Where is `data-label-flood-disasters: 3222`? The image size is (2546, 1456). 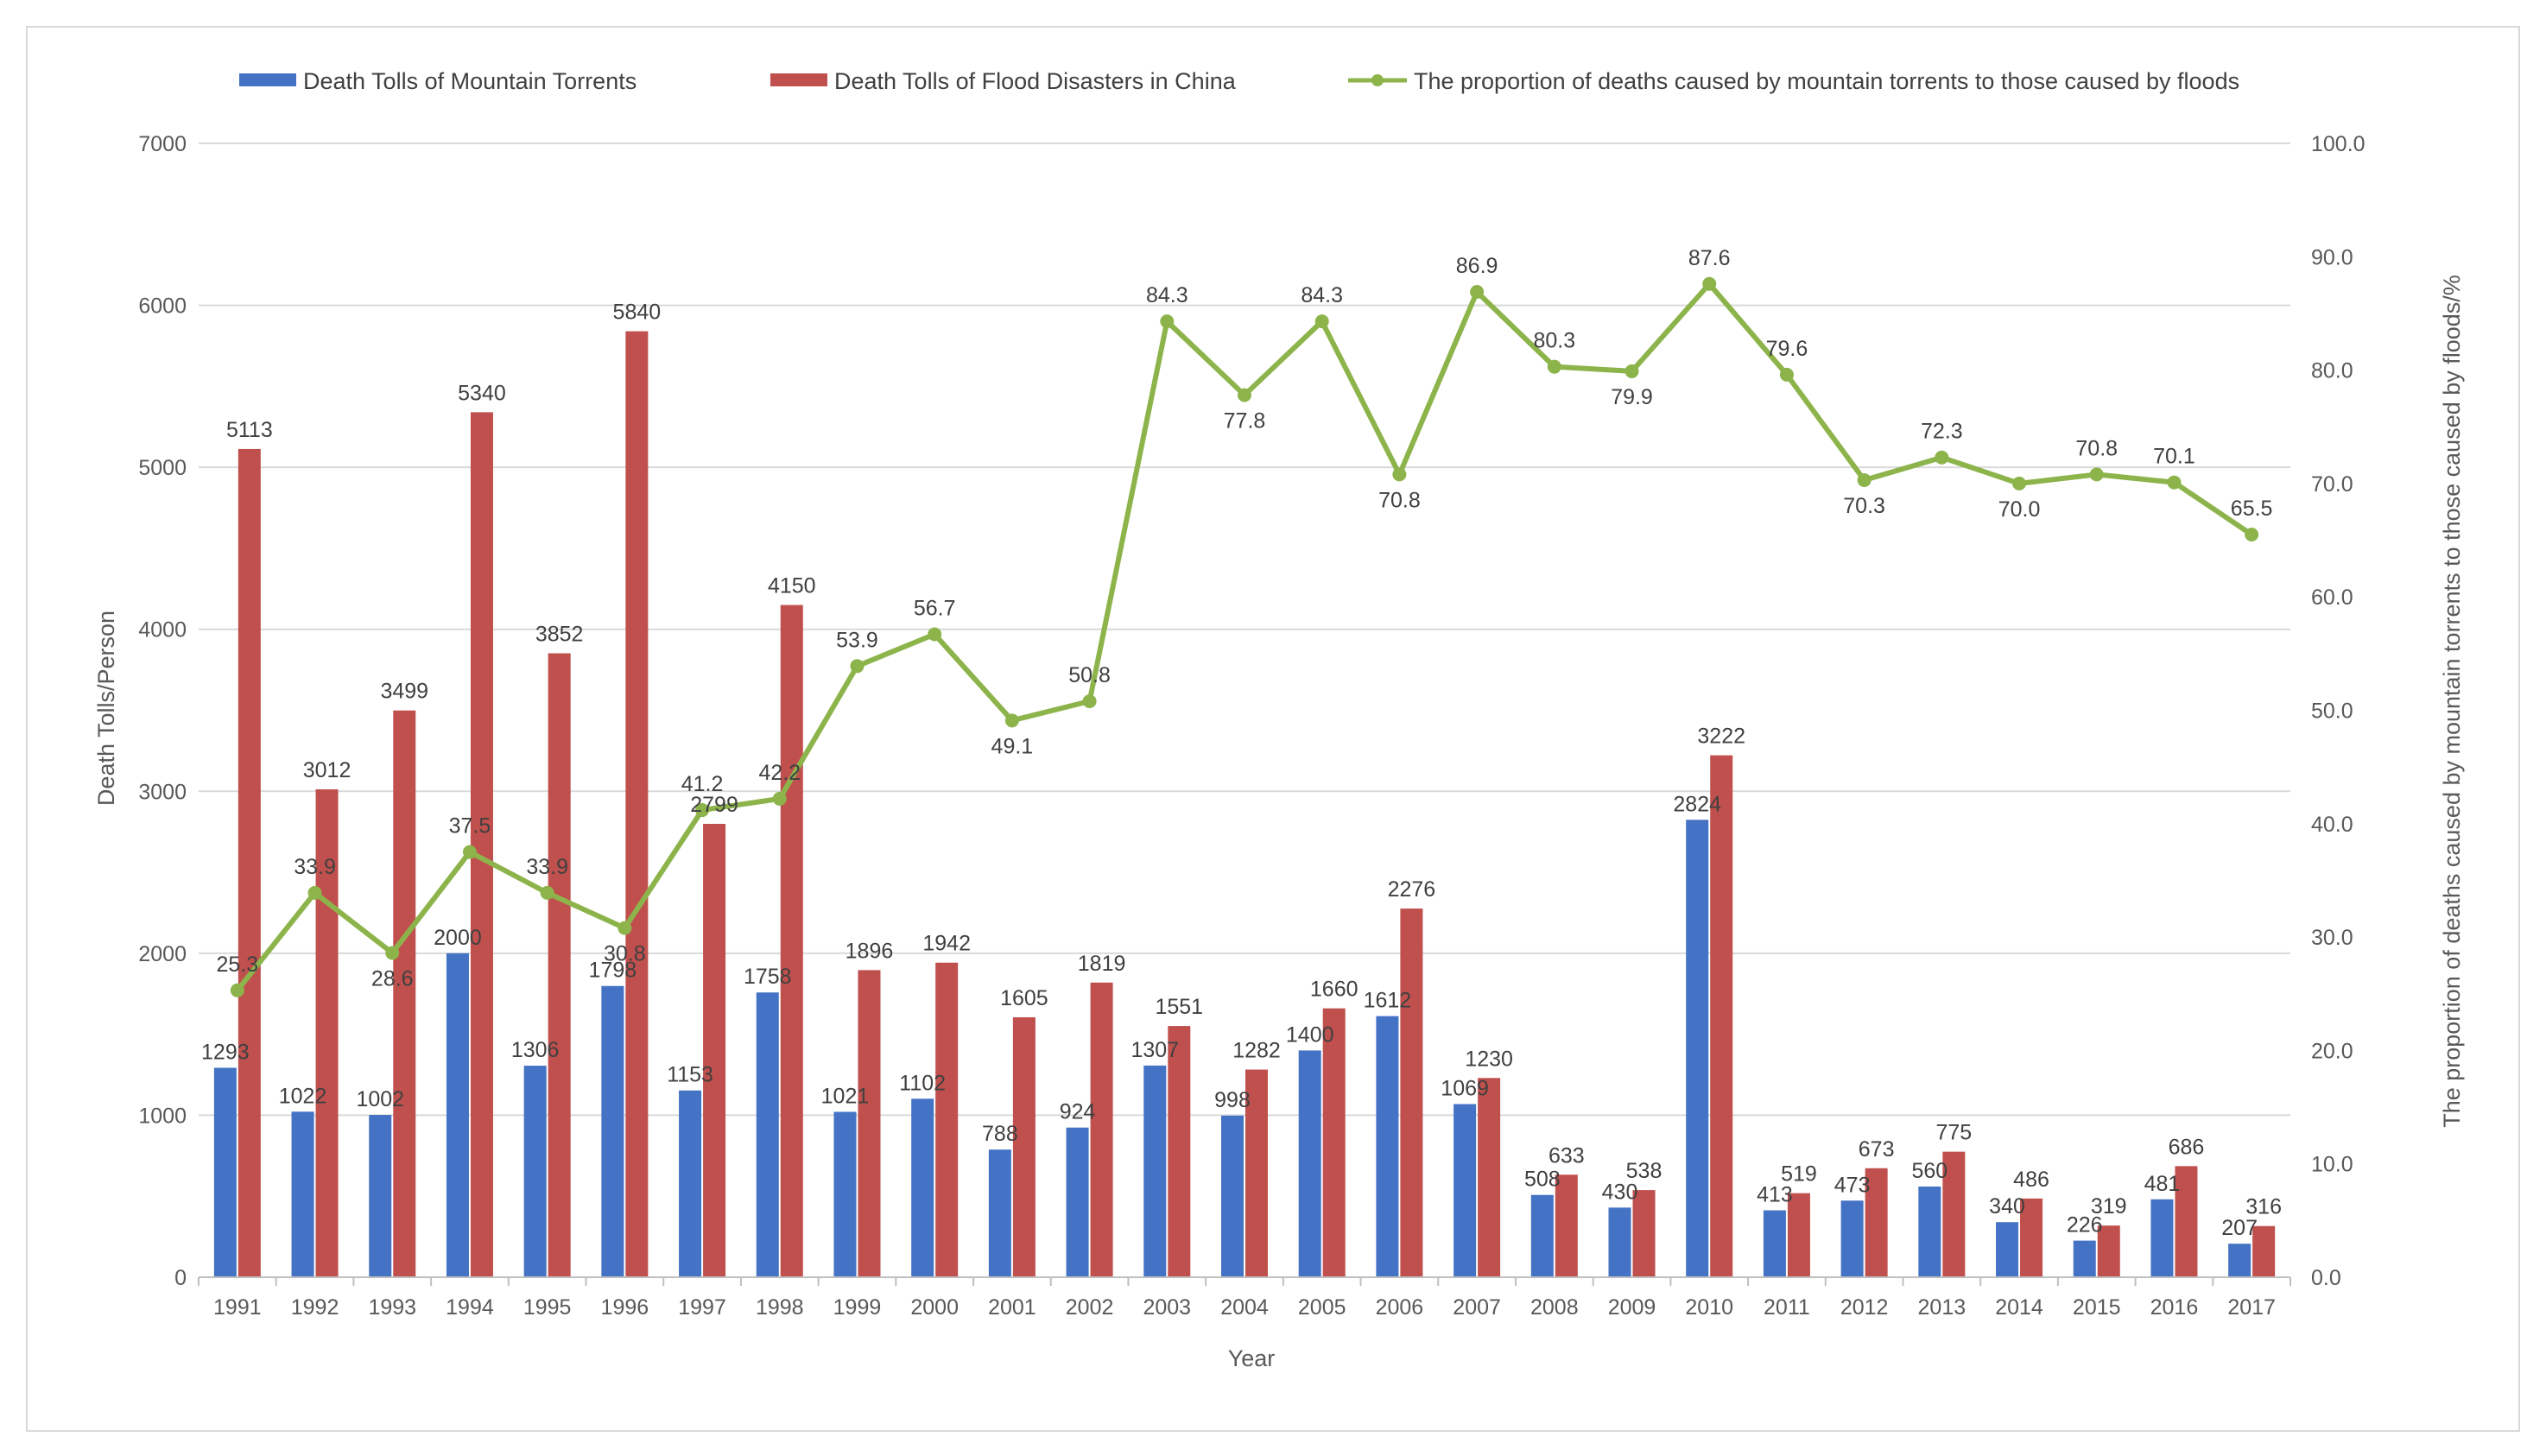
data-label-flood-disasters: 3222 is located at coordinates (1721, 737).